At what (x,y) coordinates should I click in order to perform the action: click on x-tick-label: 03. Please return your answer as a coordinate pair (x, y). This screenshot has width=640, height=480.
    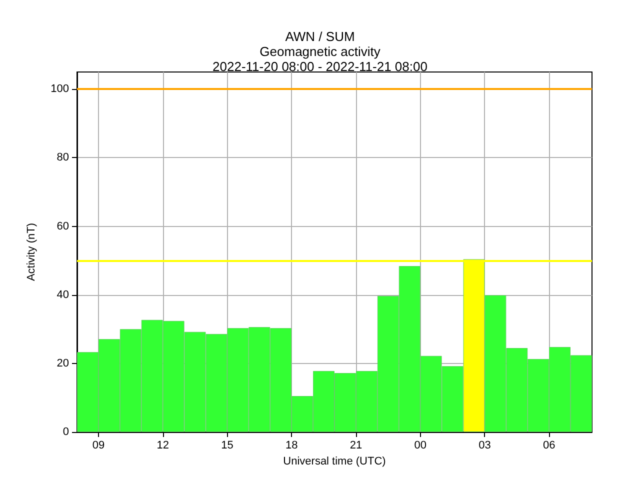
    Looking at the image, I should click on (484, 446).